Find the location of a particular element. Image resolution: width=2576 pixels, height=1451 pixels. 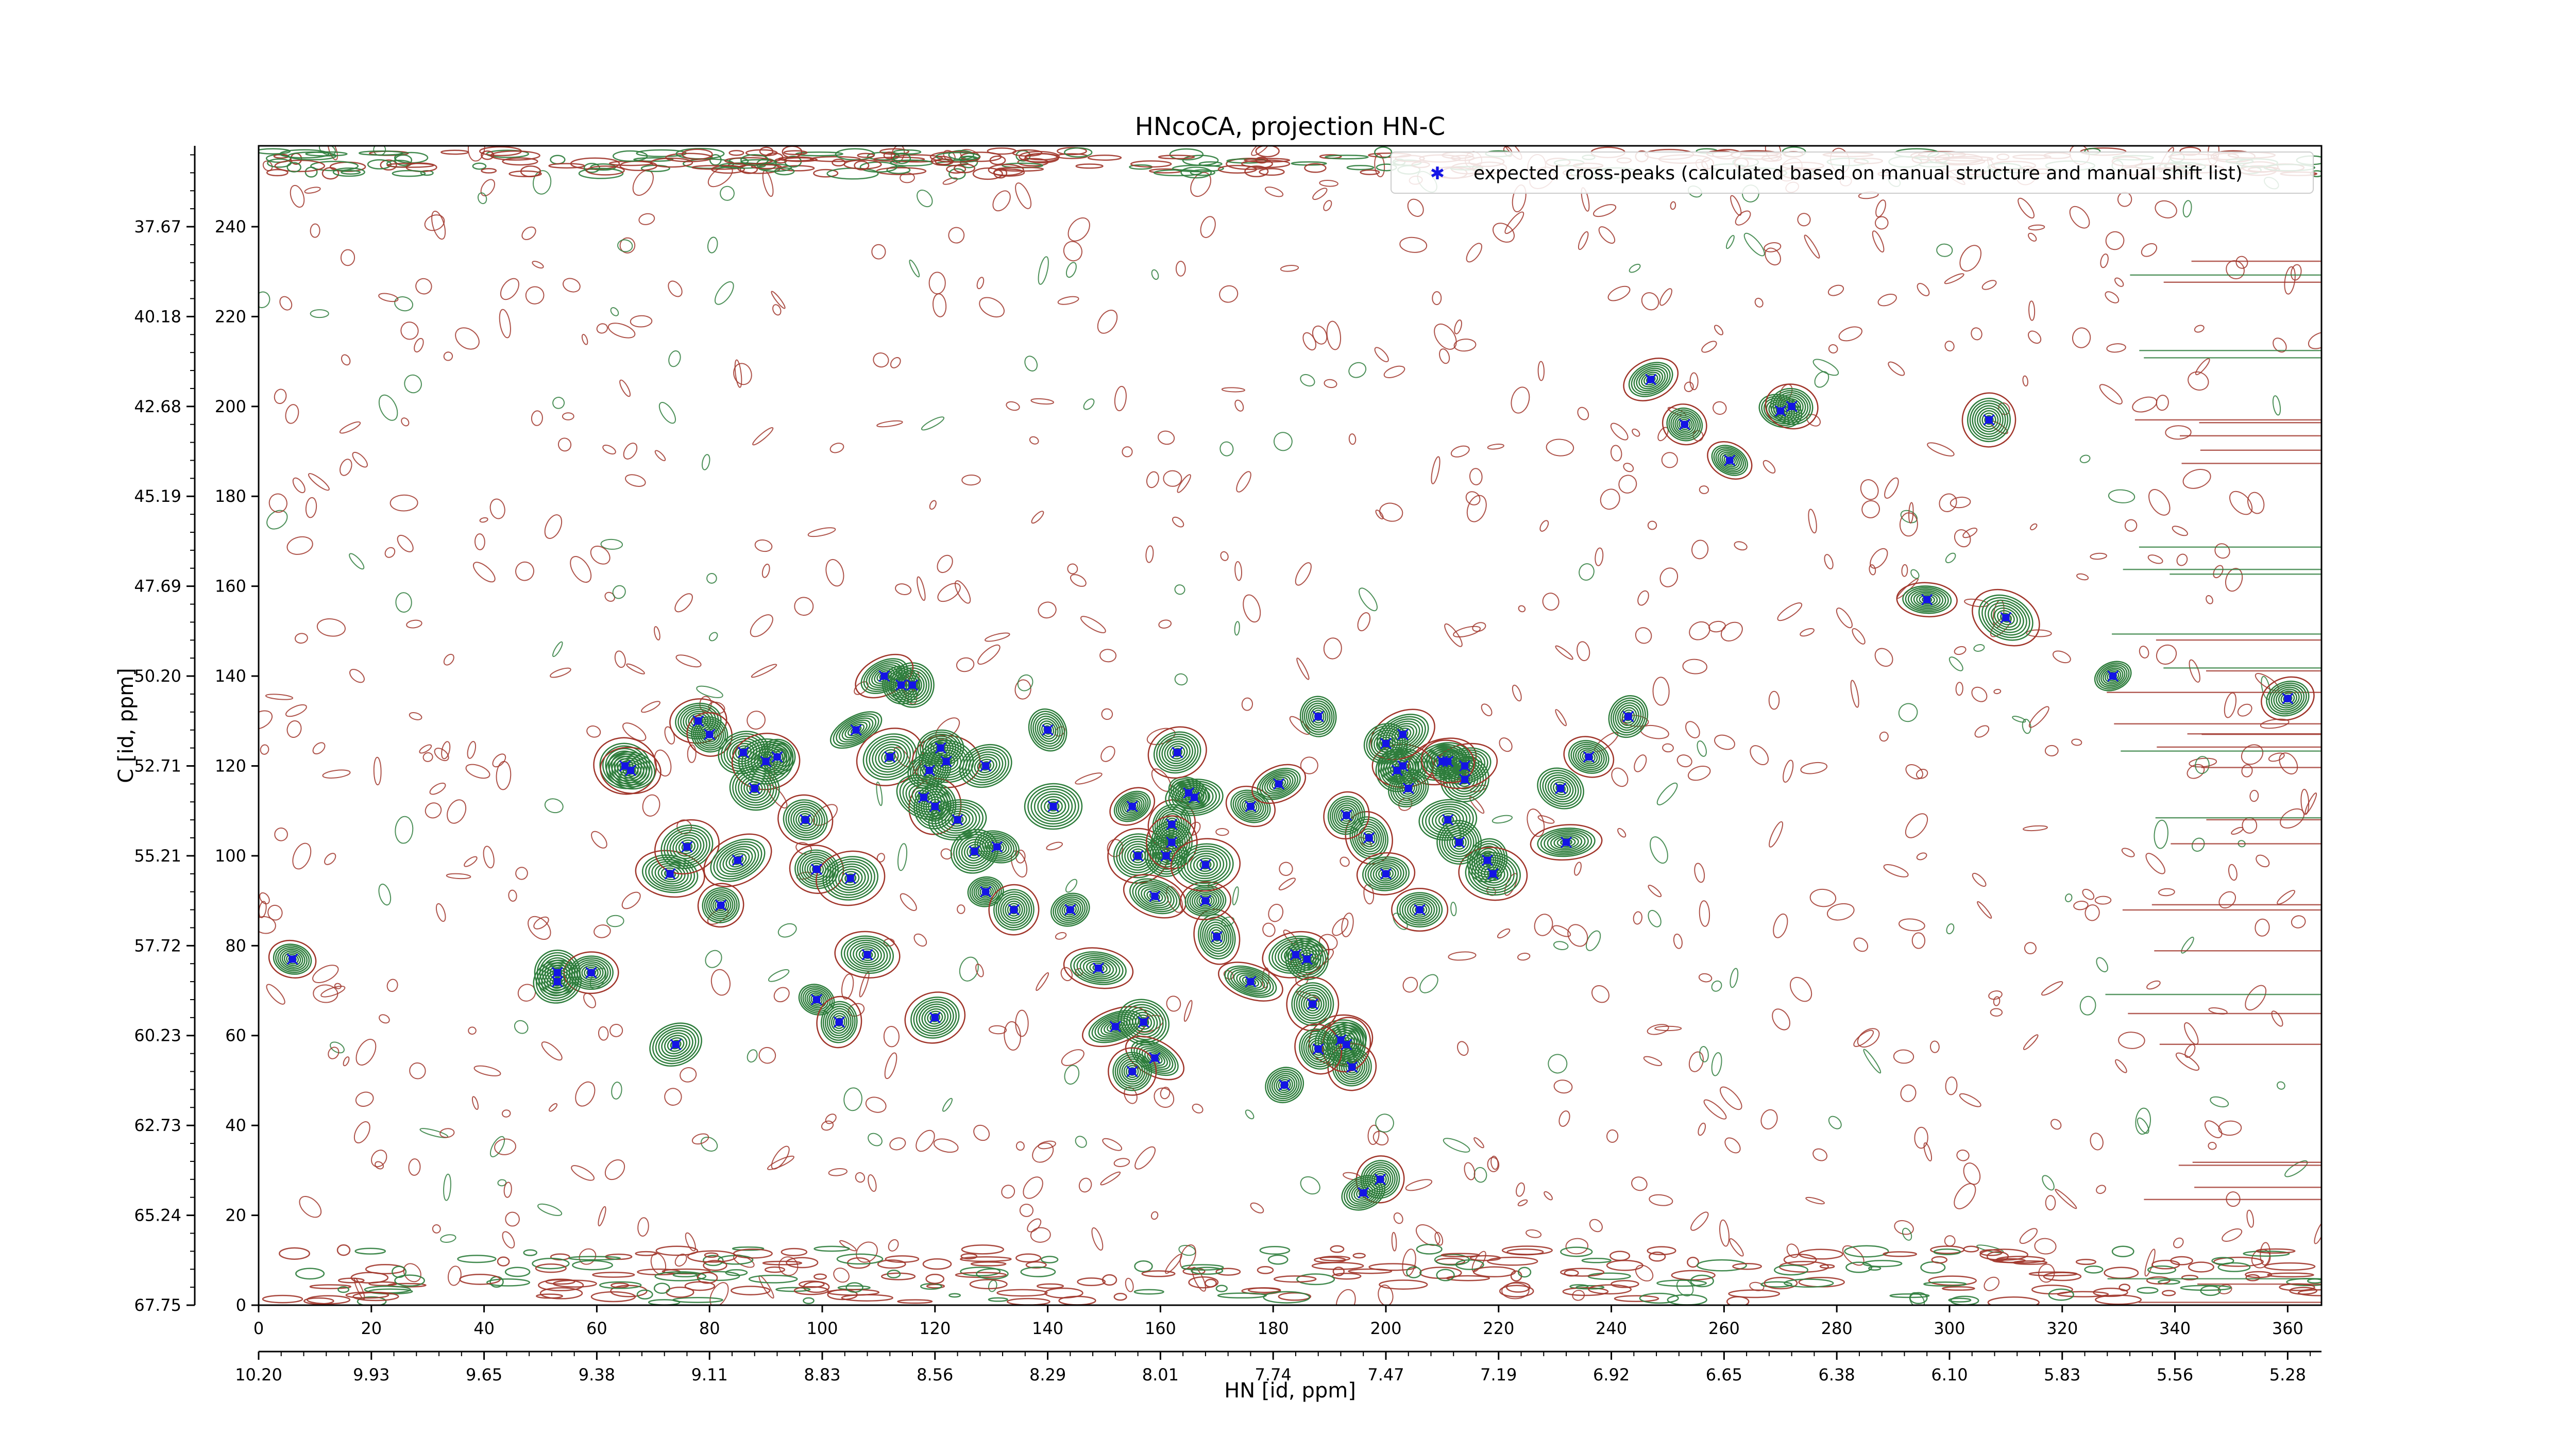

x-ppm-tick-label: 6.65 is located at coordinates (1724, 1375).